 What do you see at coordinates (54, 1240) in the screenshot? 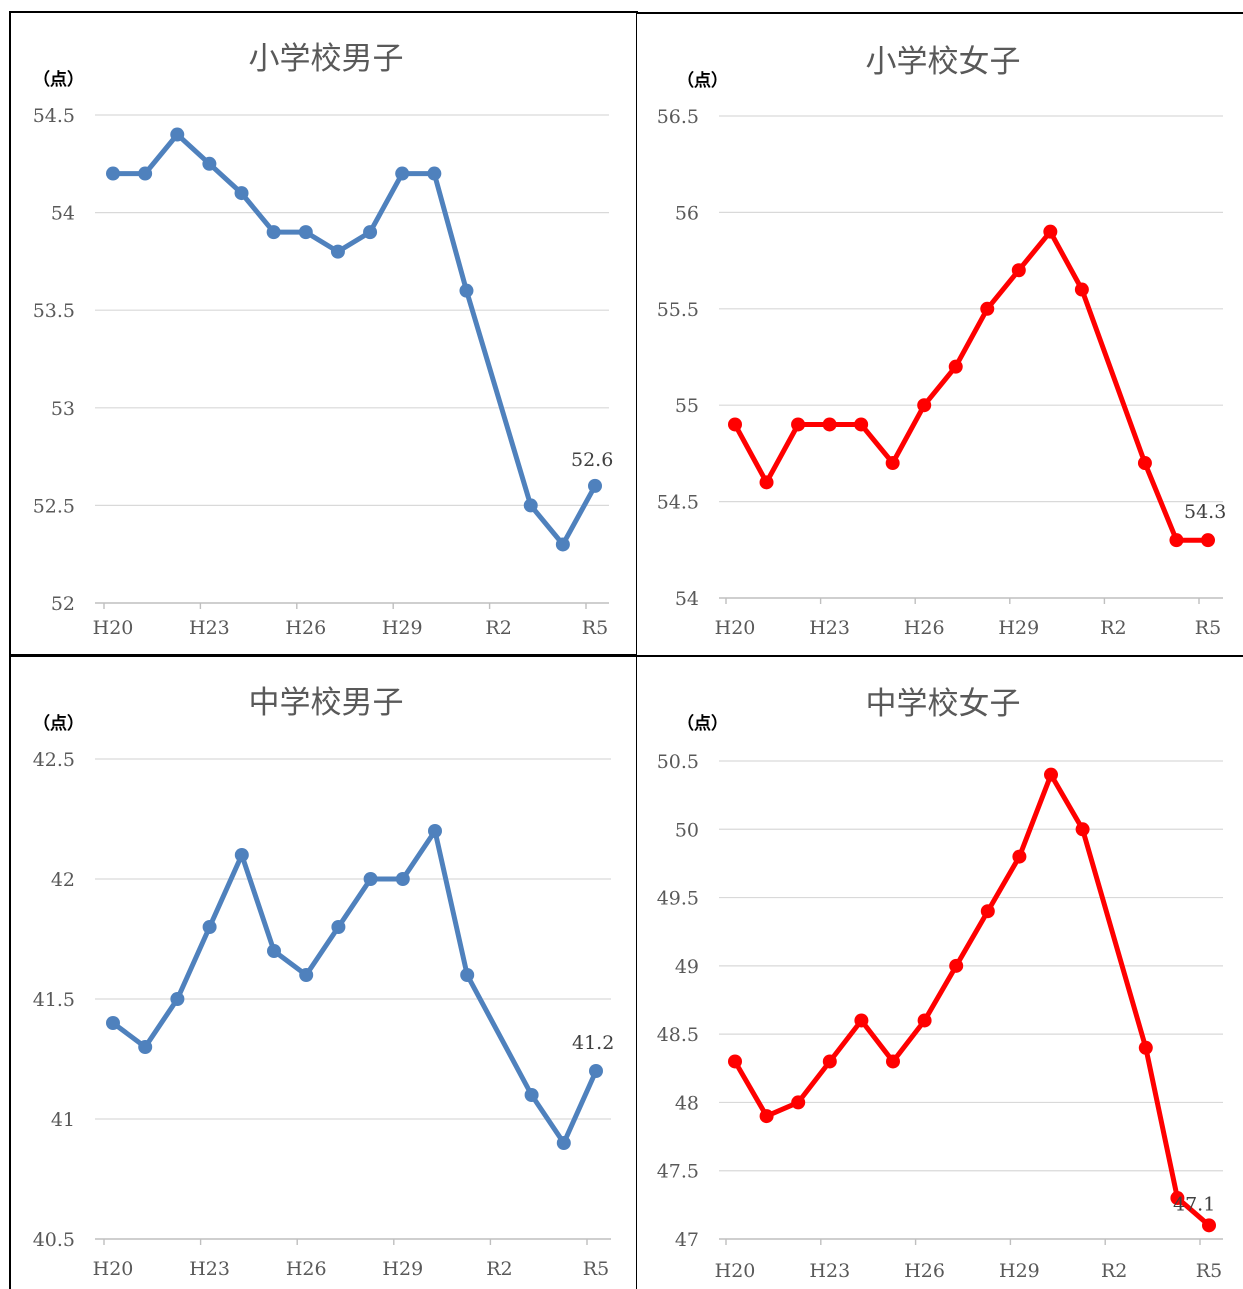
I see `y-tick-label: 40.5` at bounding box center [54, 1240].